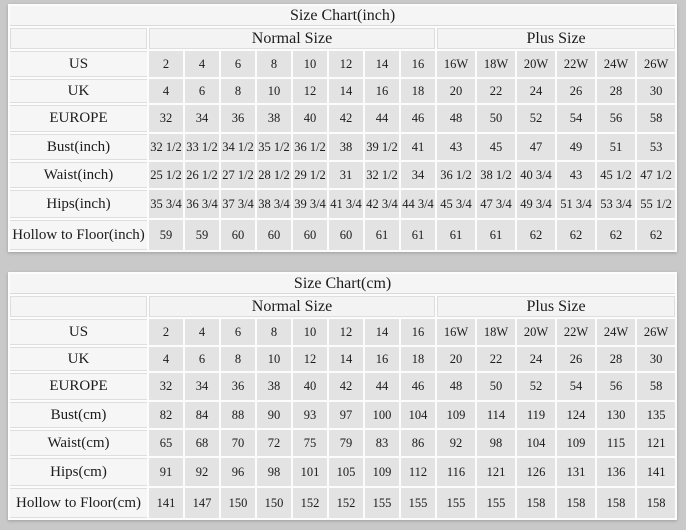  Describe the element at coordinates (78, 443) in the screenshot. I see `row-label: Waist(cm)` at that location.